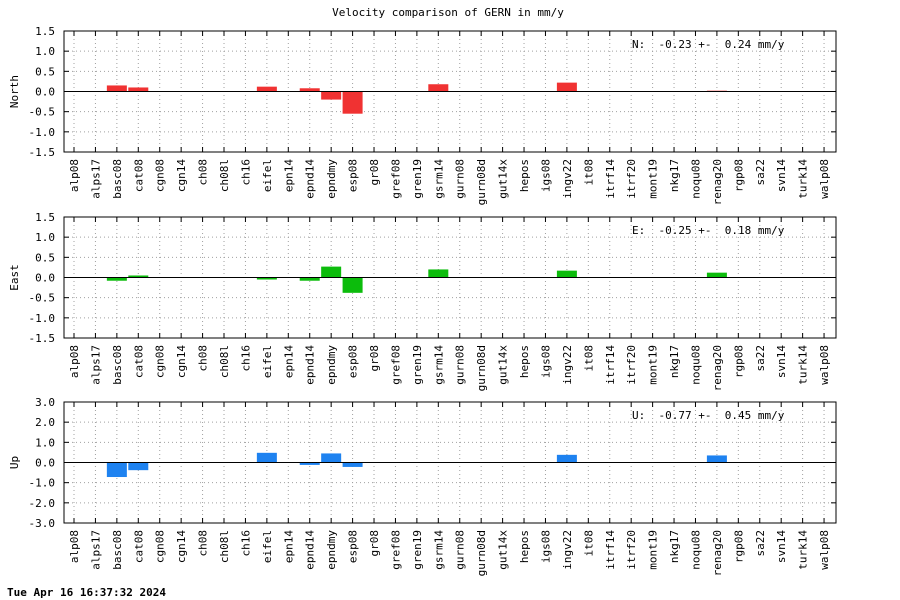 The width and height of the screenshot is (900, 600). What do you see at coordinates (438, 88) in the screenshot?
I see `bar-n-gsrm14` at bounding box center [438, 88].